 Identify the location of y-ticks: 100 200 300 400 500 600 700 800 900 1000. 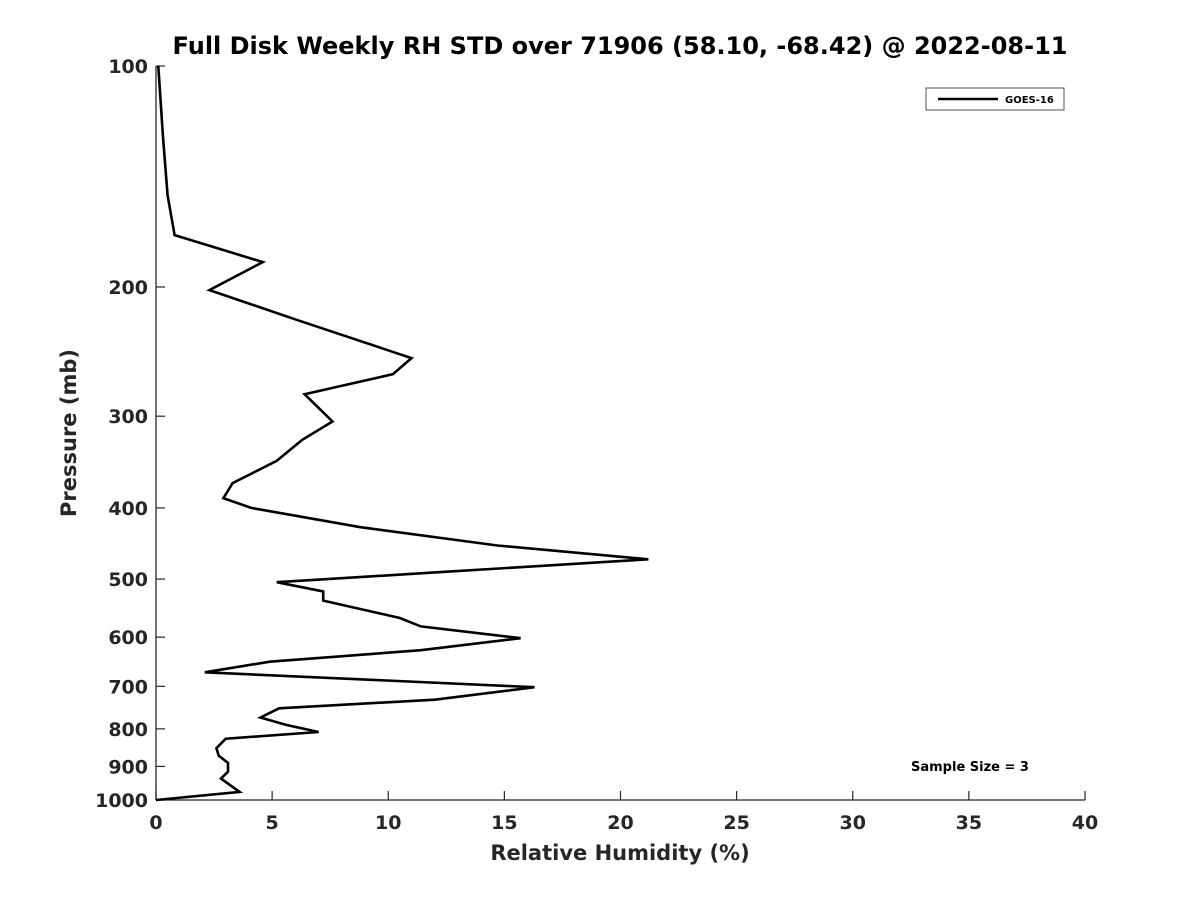
(130, 434).